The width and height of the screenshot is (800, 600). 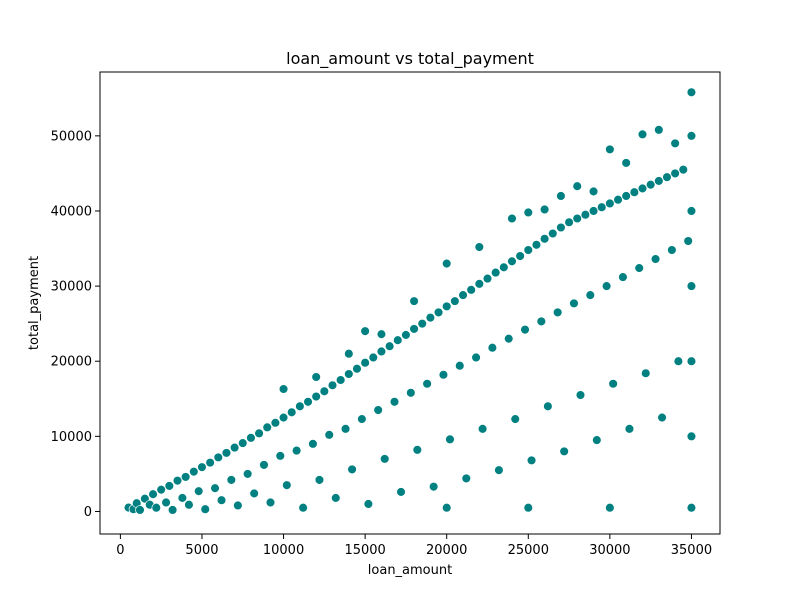 What do you see at coordinates (71, 211) in the screenshot?
I see `y-tick-label: 40000` at bounding box center [71, 211].